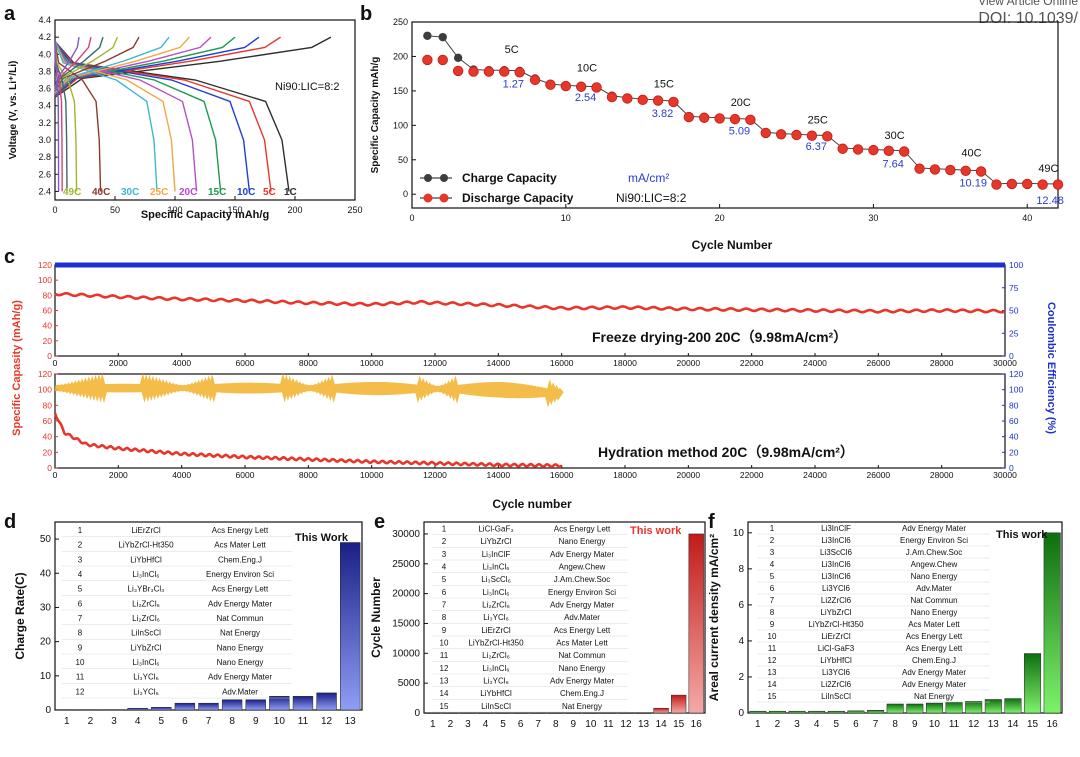 This screenshot has height=757, width=1080. What do you see at coordinates (246, 192) in the screenshot?
I see `rate-legend-label: 10C` at bounding box center [246, 192].